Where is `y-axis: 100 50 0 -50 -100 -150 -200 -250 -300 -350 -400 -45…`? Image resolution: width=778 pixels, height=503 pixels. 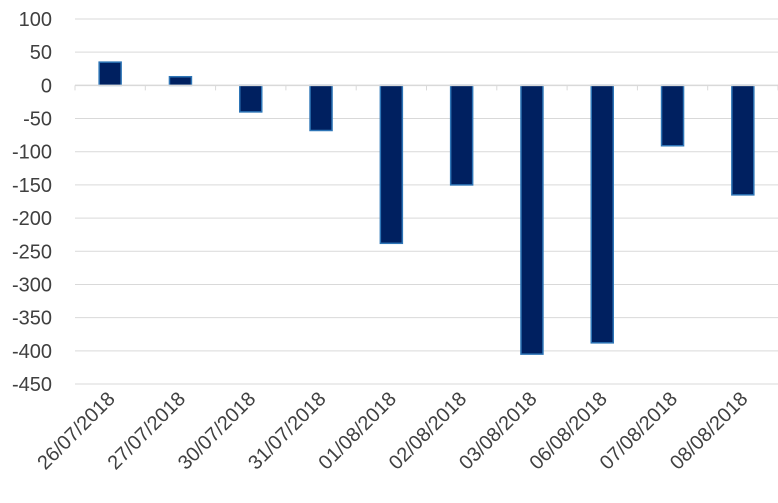 y-axis: 100 50 0 -50 -100 -150 -200 -250 -300 -350 -400 -45… is located at coordinates (32, 202).